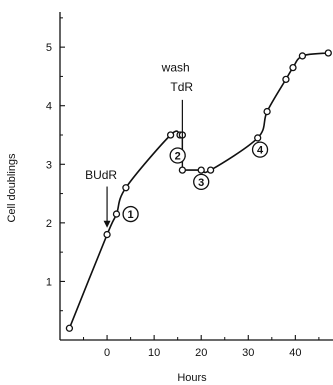 The width and height of the screenshot is (333, 385). What do you see at coordinates (175, 68) in the screenshot?
I see `wash-label: wash` at bounding box center [175, 68].